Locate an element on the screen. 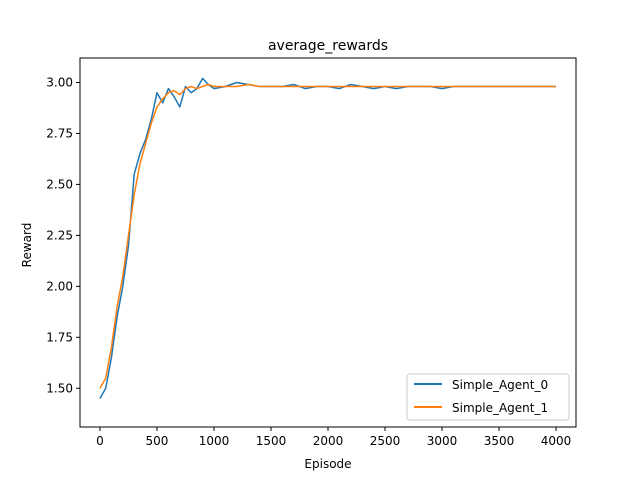 This screenshot has width=640, height=480. x-tick-label: 4000 is located at coordinates (556, 441).